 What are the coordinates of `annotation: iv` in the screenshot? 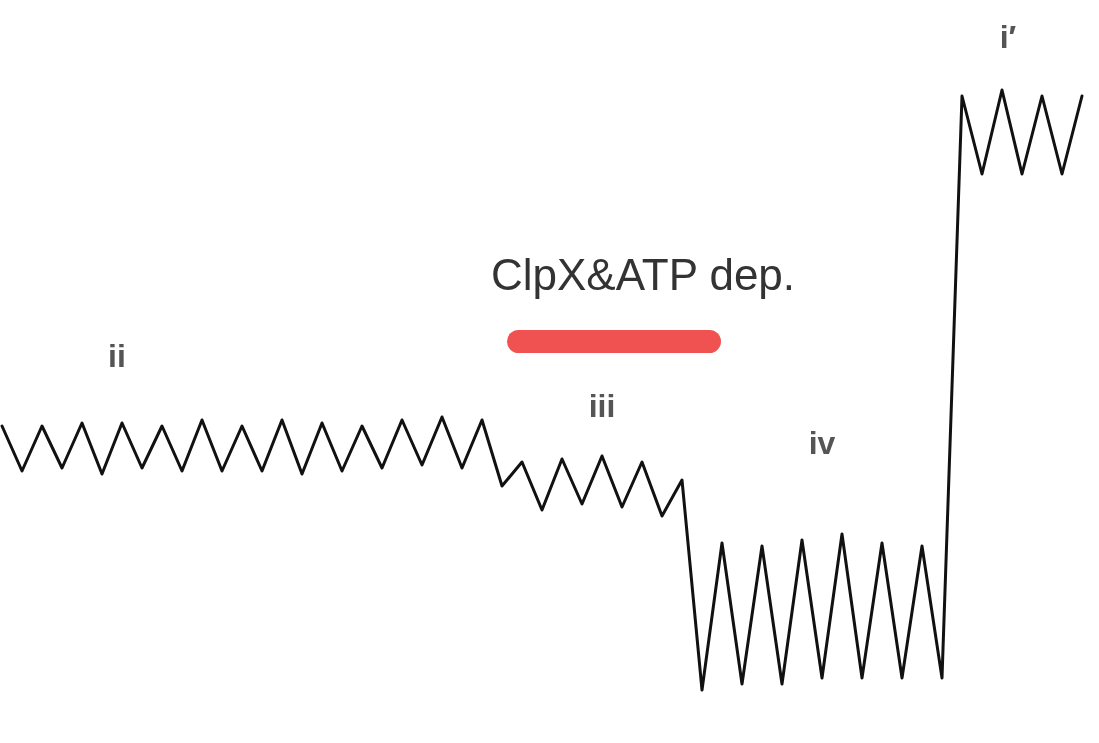 It's located at (822, 443).